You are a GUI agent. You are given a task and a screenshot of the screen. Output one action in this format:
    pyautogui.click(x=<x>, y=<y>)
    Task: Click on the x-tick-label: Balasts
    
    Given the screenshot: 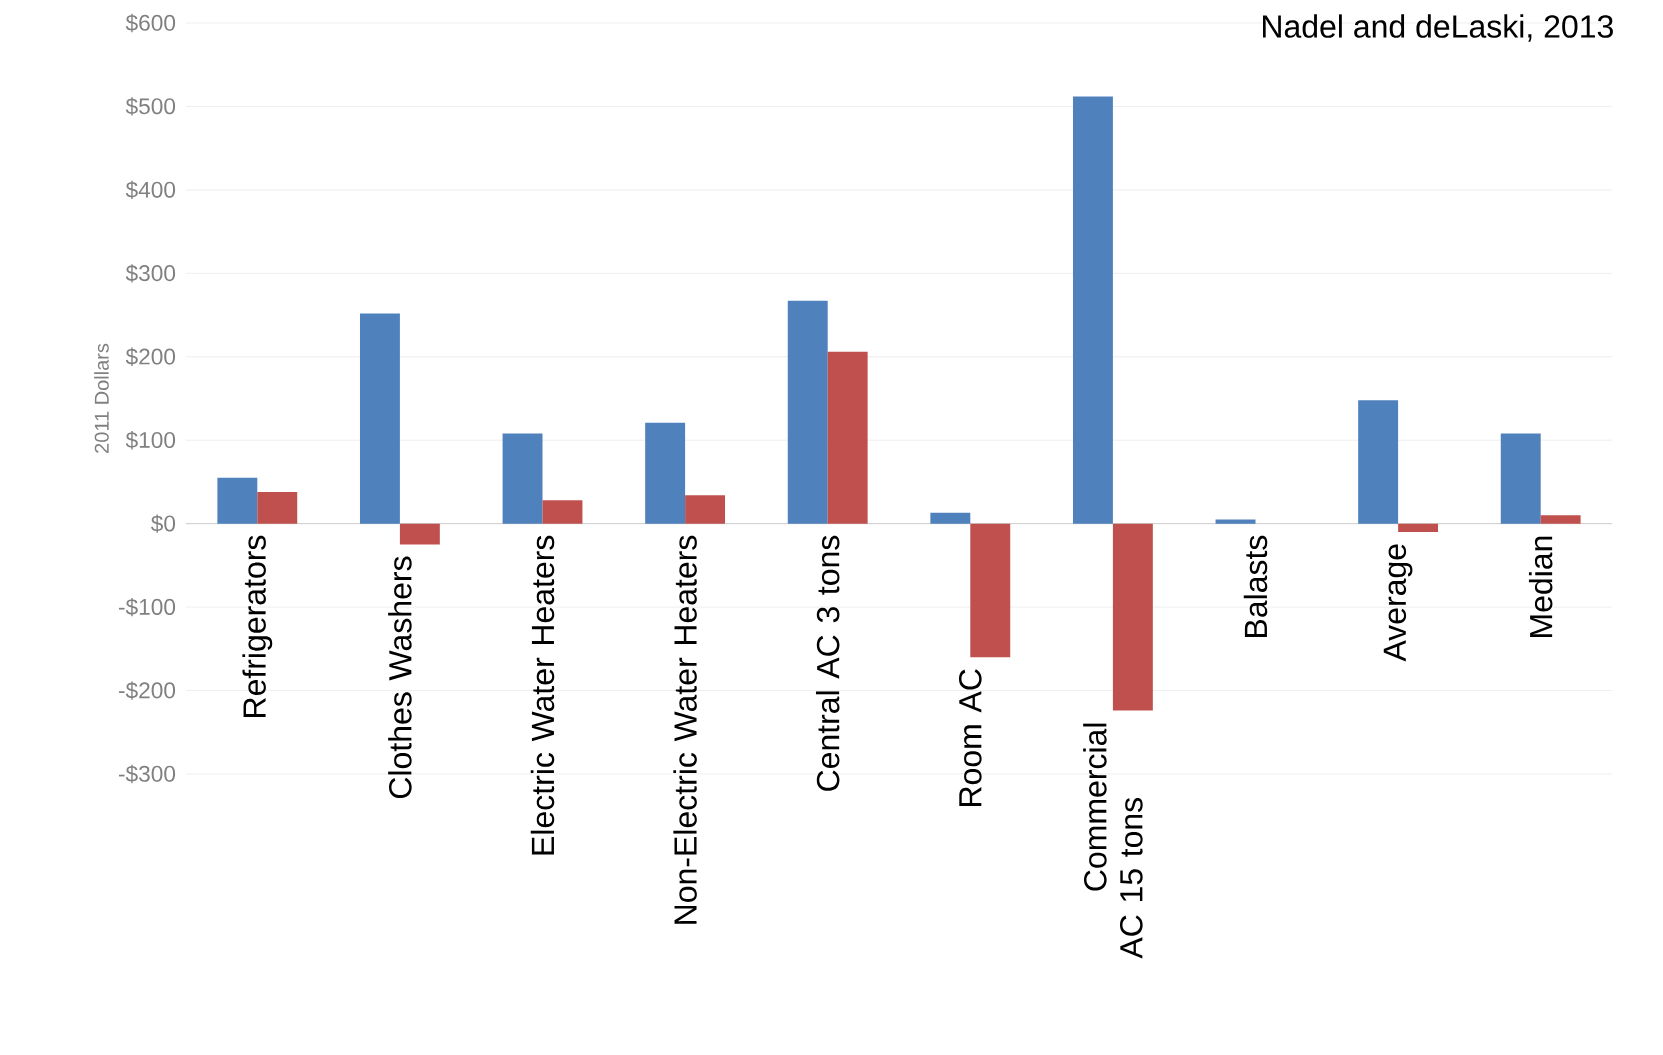 What is the action you would take?
    pyautogui.click(x=1255, y=586)
    